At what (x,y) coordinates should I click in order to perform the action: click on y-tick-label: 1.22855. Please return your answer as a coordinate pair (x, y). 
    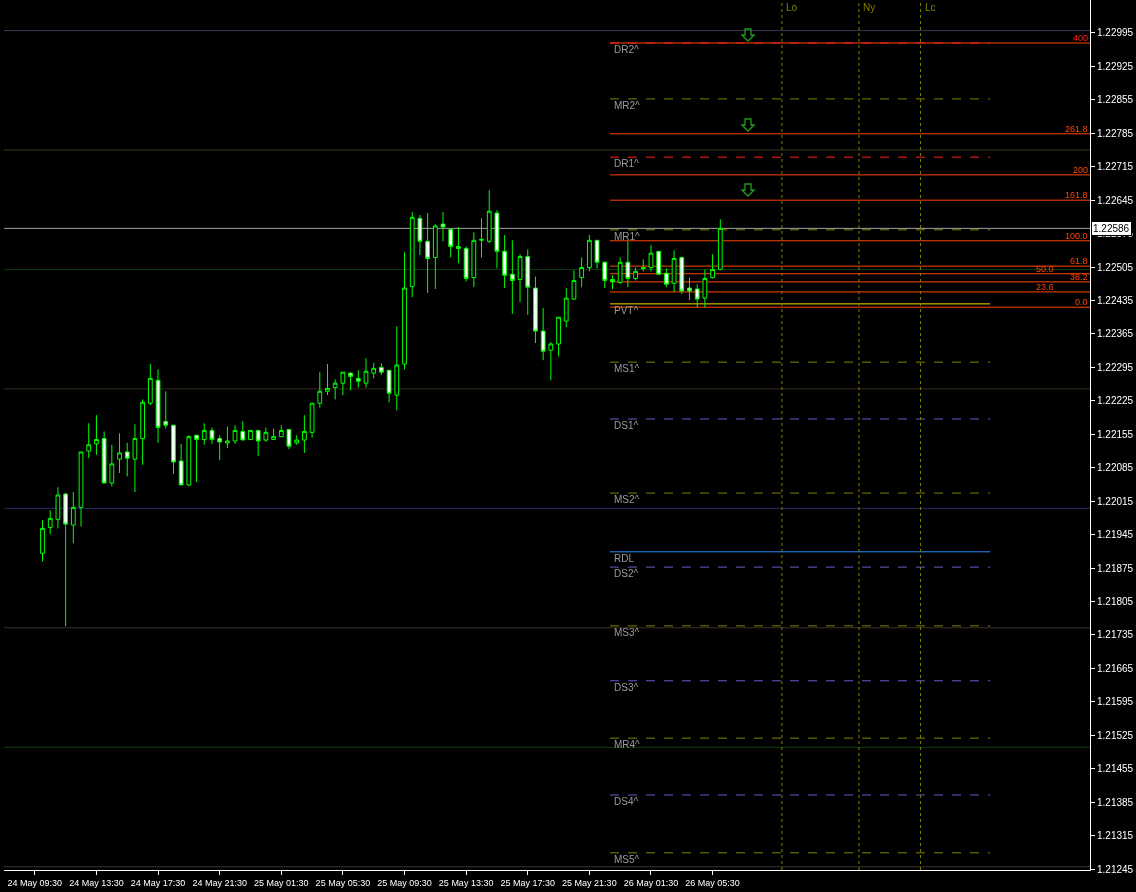
    Looking at the image, I should click on (1115, 100).